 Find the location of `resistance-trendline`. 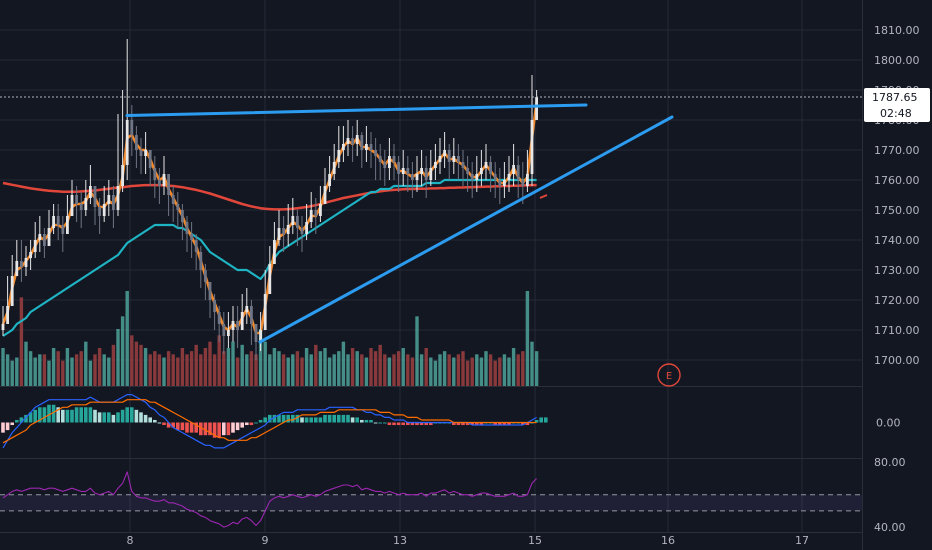

resistance-trendline is located at coordinates (356, 110).